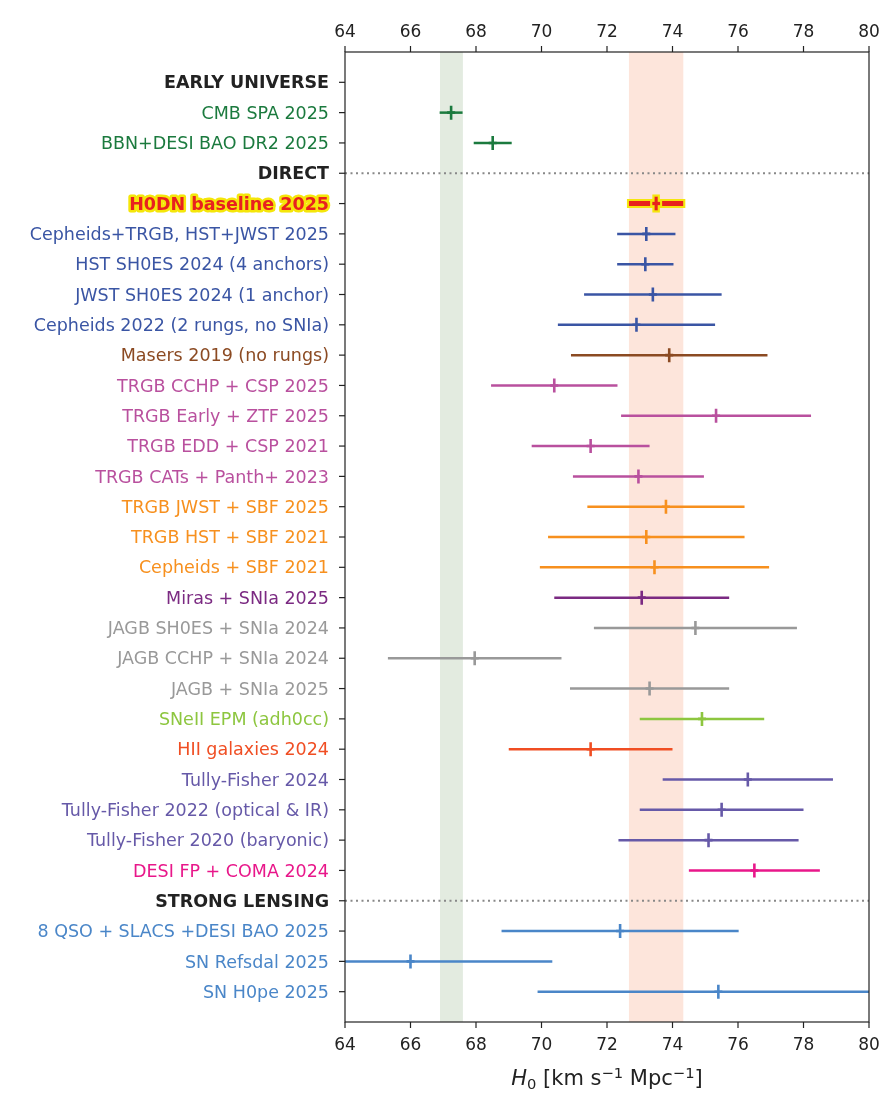  What do you see at coordinates (249, 688) in the screenshot?
I see `y-tick-label: JAGB + SNIa 2025` at bounding box center [249, 688].